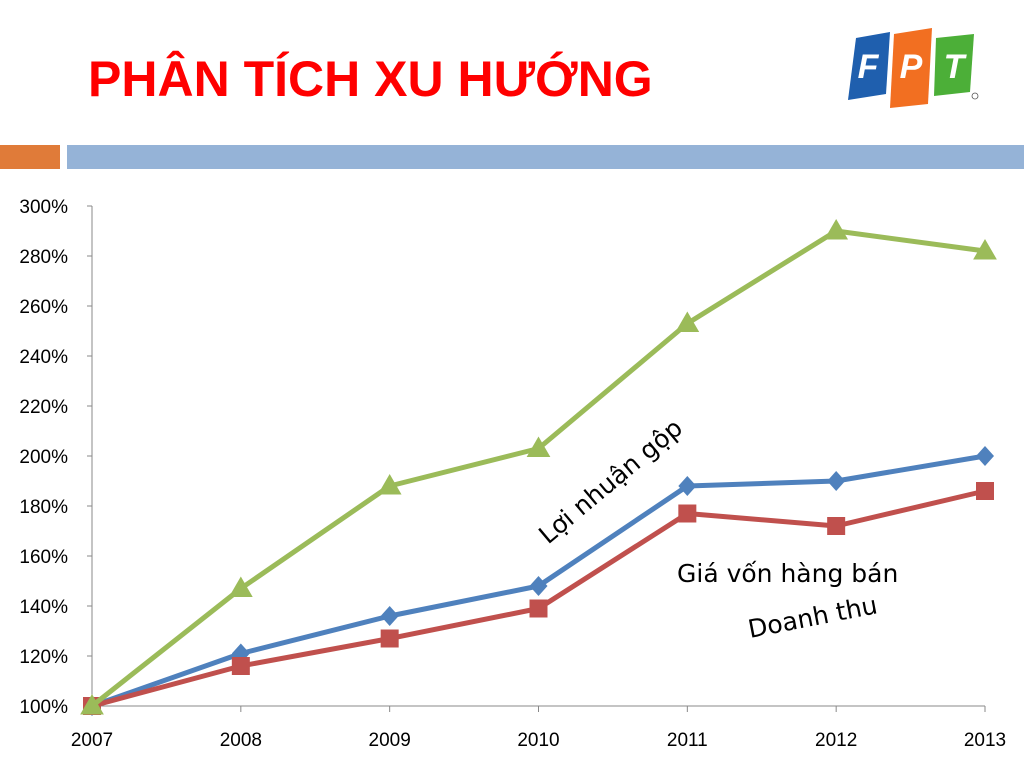  Describe the element at coordinates (241, 740) in the screenshot. I see `x-tick-label: 2008` at that location.